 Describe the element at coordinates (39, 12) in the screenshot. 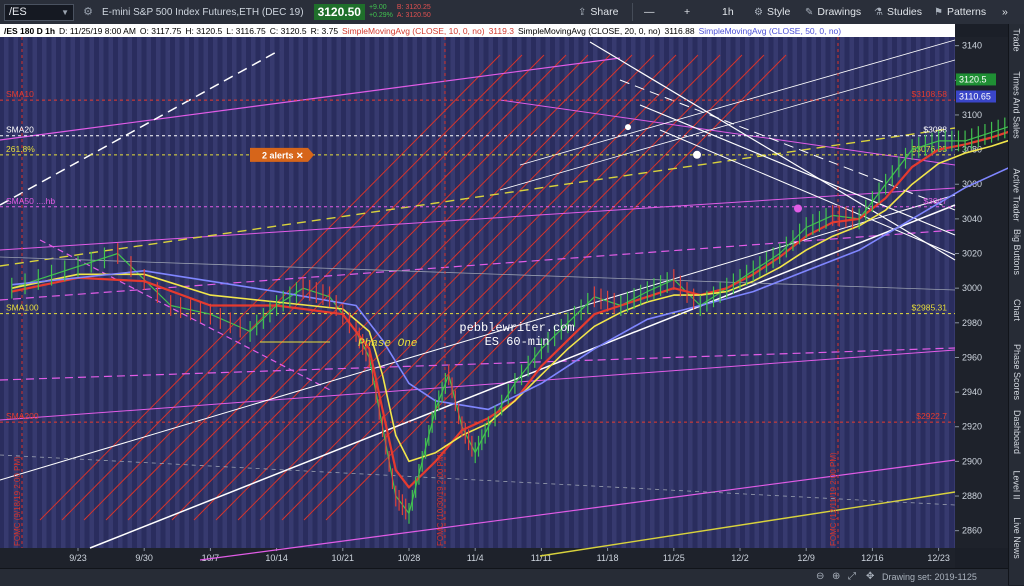

I see `symbol-input: /ES ▼` at that location.